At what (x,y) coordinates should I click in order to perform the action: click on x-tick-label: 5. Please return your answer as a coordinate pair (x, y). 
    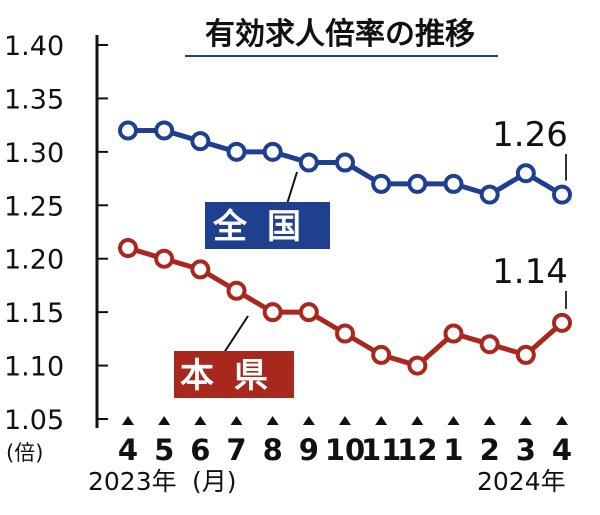
    Looking at the image, I should click on (164, 450).